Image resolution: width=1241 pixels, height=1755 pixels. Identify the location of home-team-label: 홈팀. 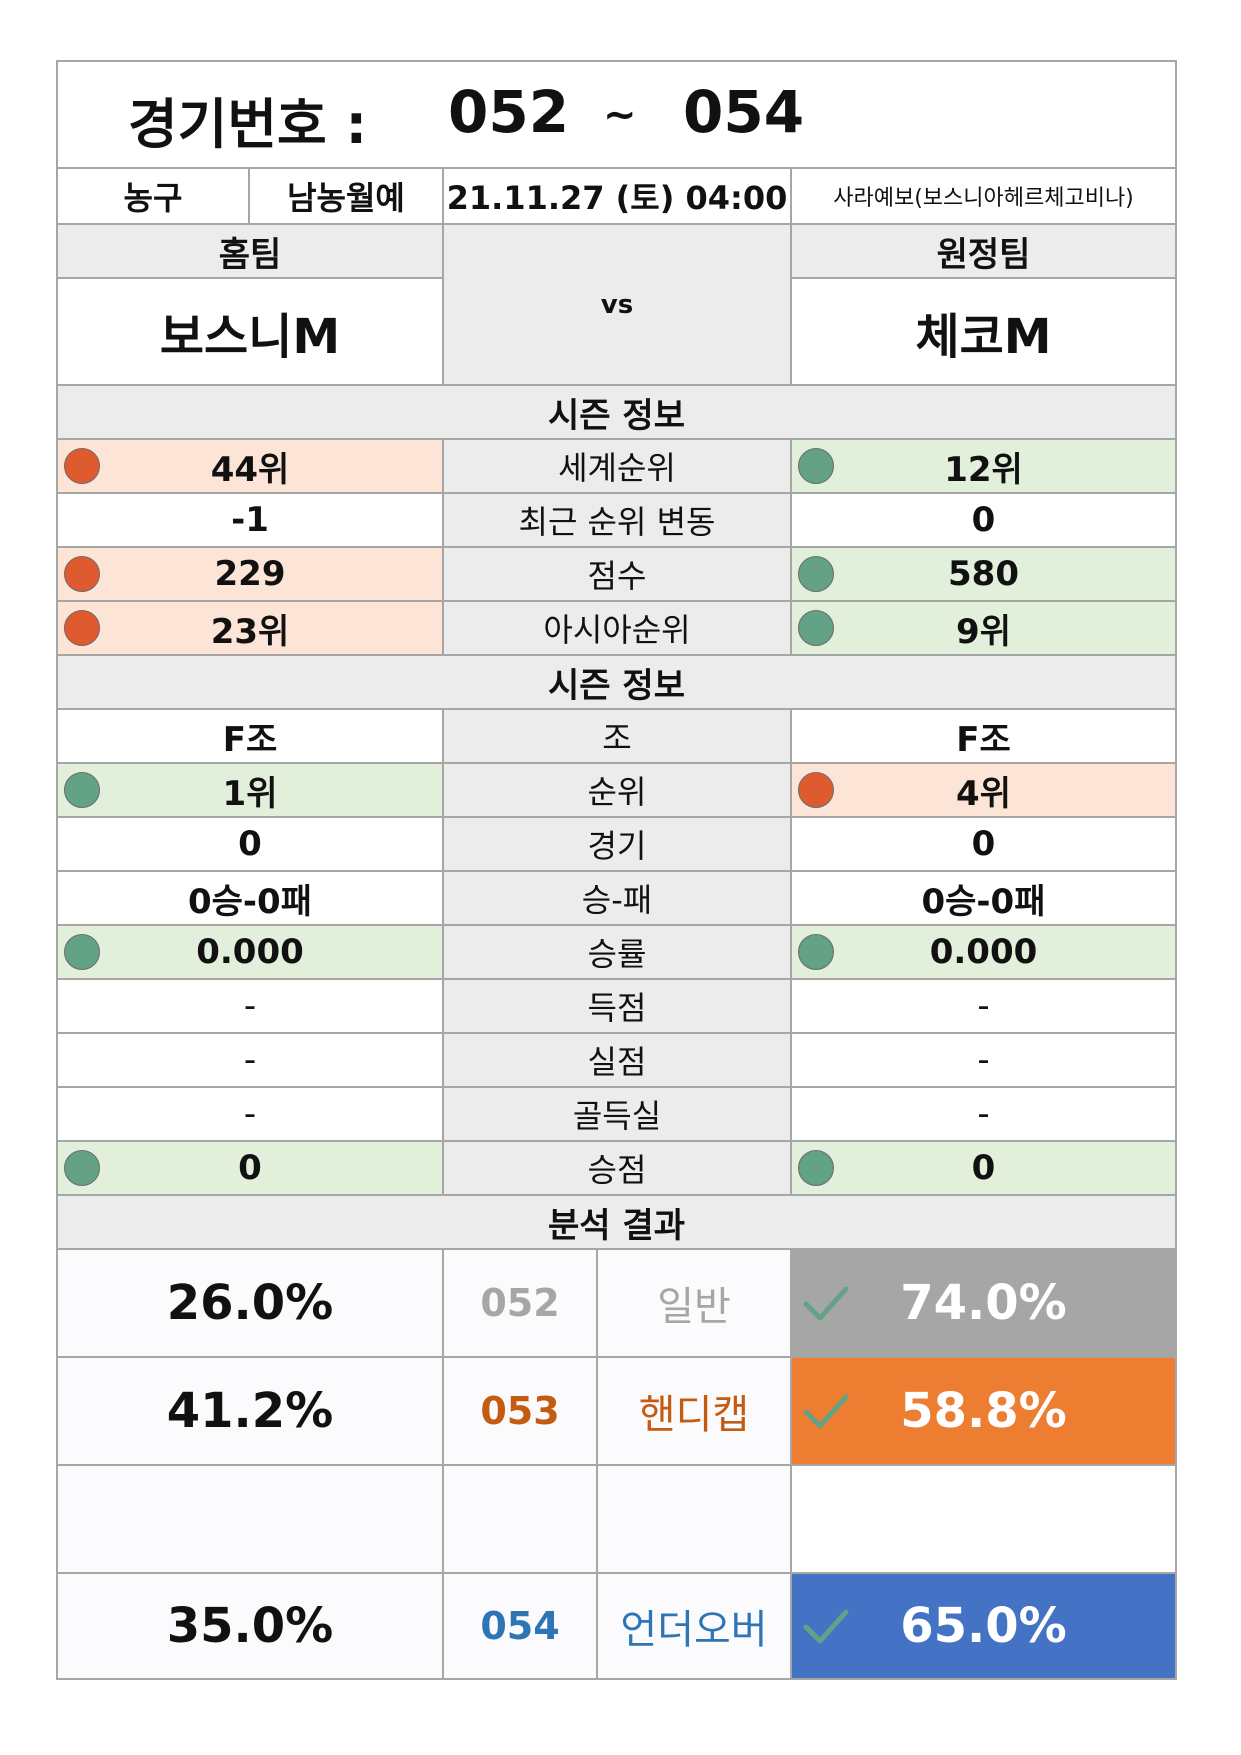
(251, 252).